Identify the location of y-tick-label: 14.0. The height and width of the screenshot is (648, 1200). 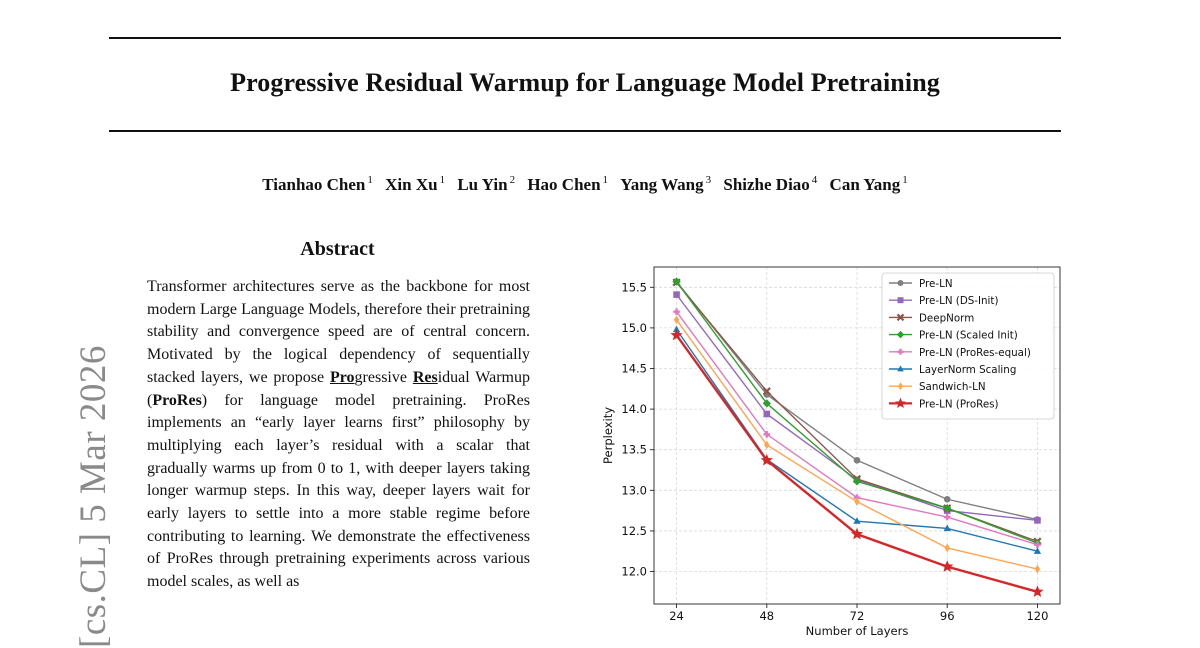
(634, 409).